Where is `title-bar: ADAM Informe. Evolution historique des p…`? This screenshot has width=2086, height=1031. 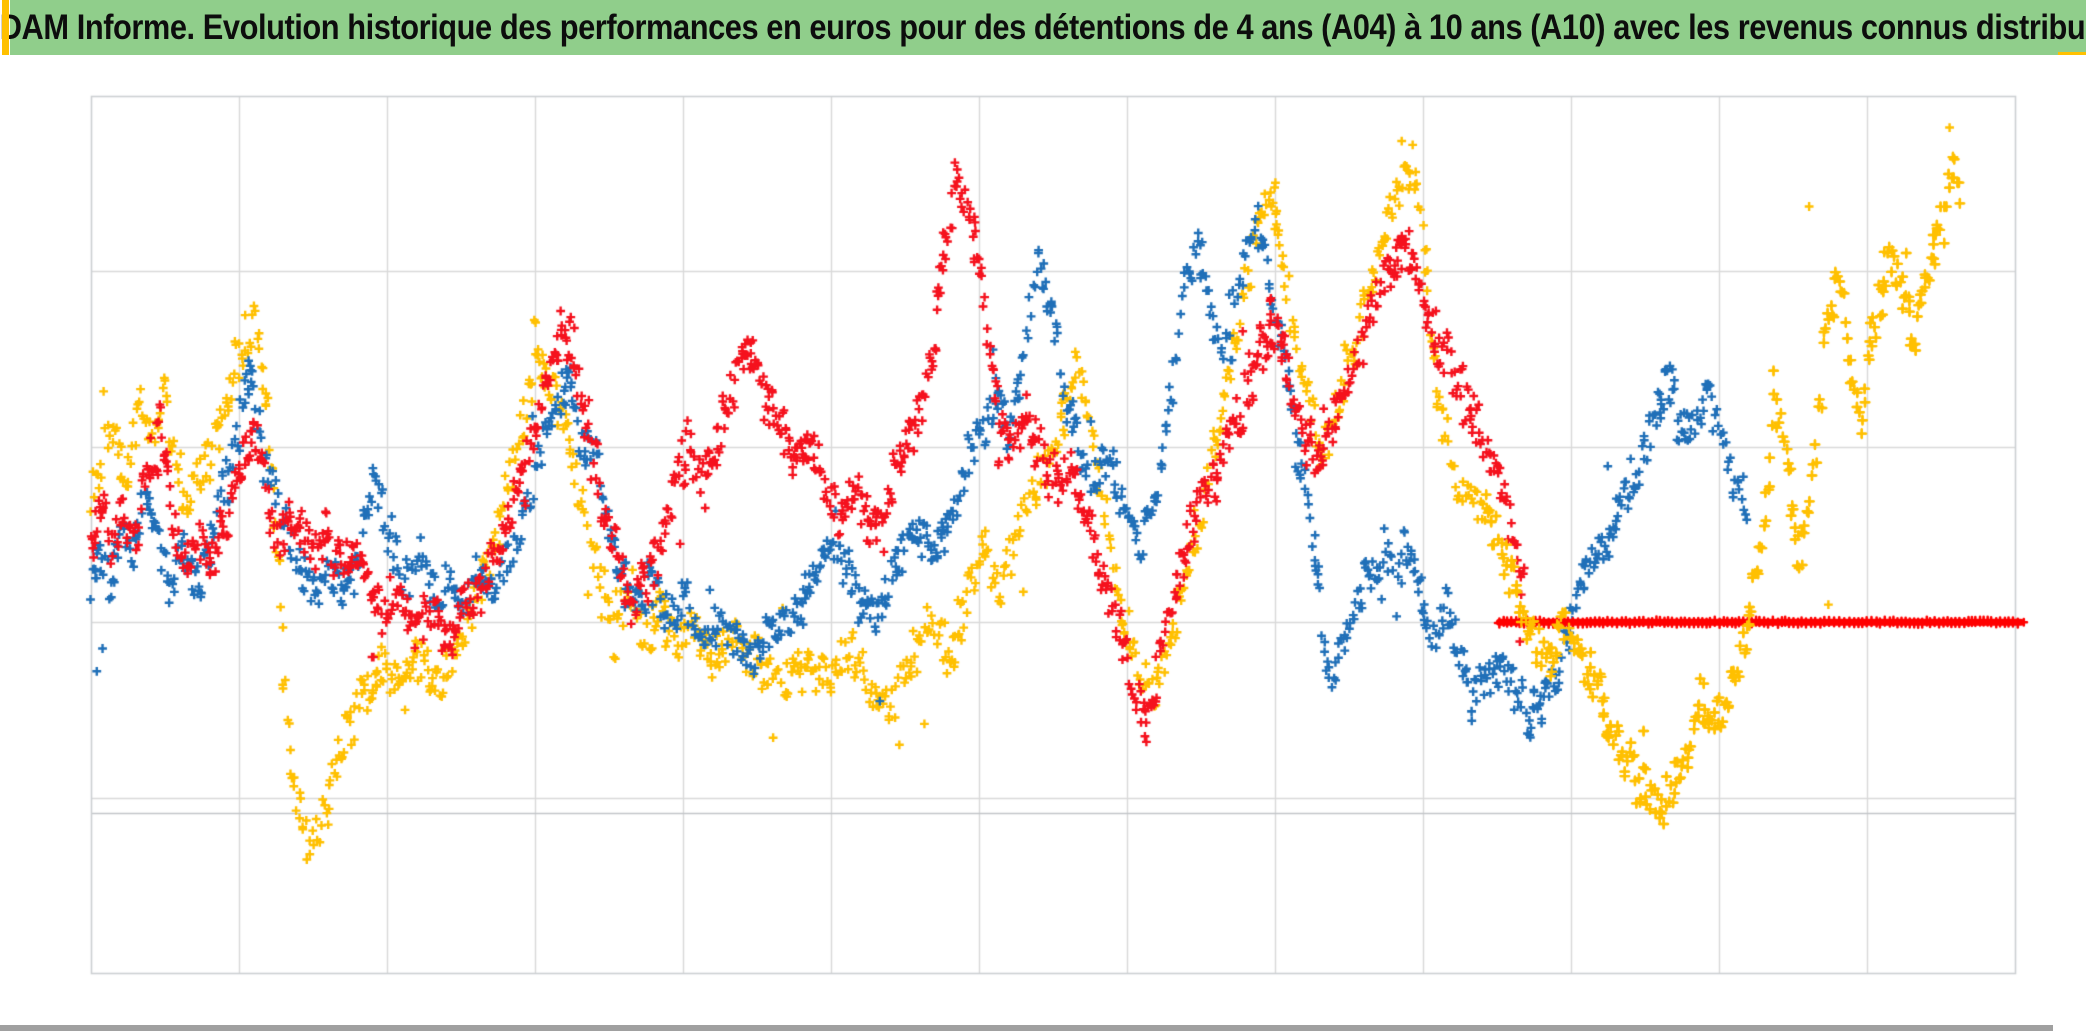 title-bar: ADAM Informe. Evolution historique des p… is located at coordinates (1043, 27).